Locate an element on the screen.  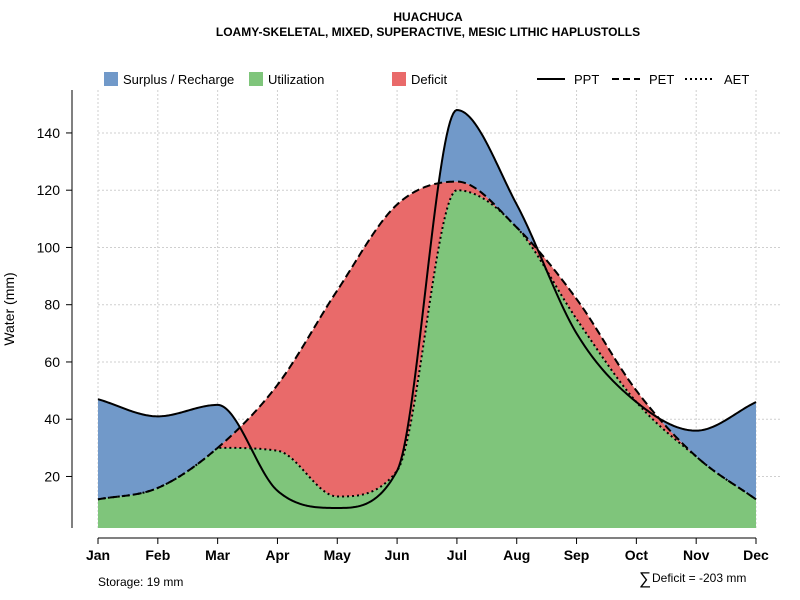
x-tick-label-jul: Jul is located at coordinates (457, 555).